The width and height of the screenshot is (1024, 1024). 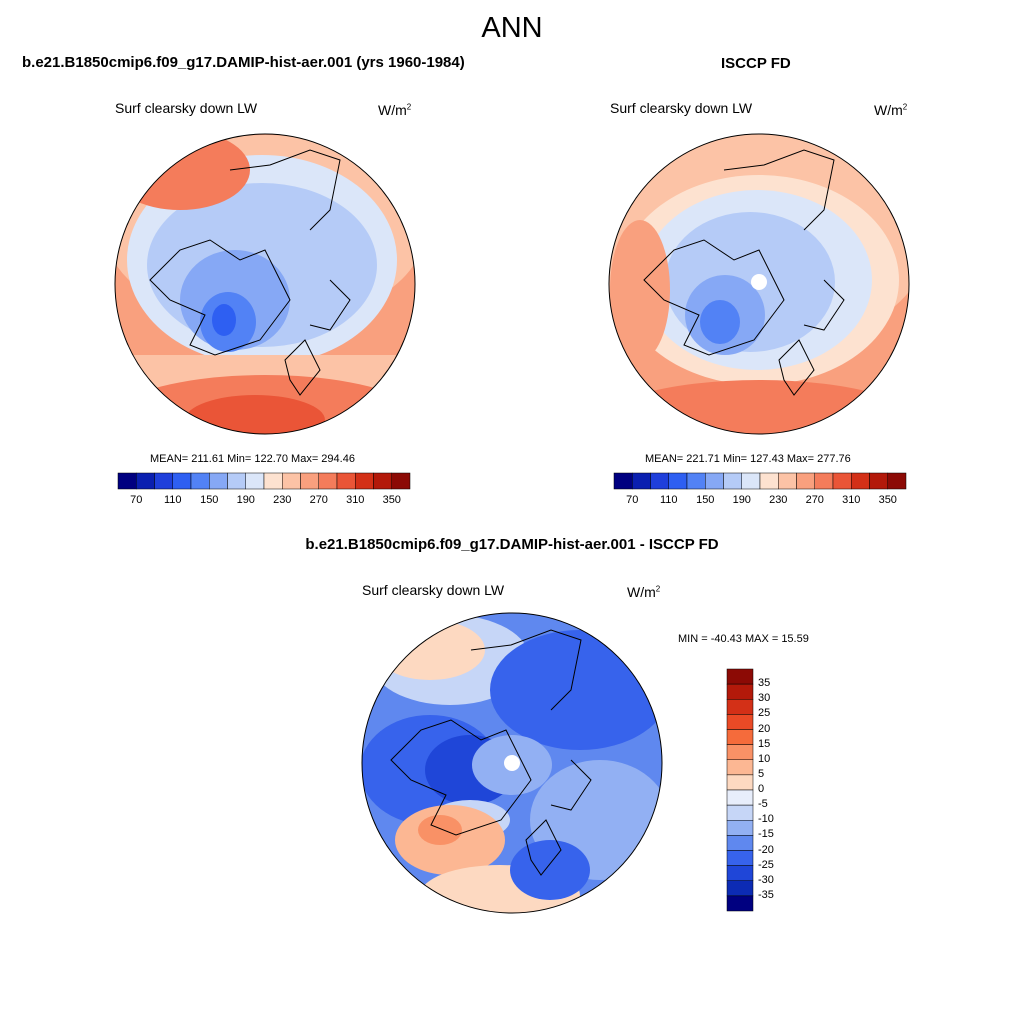 I want to click on colorbar-tick-label: 20, so click(x=764, y=728).